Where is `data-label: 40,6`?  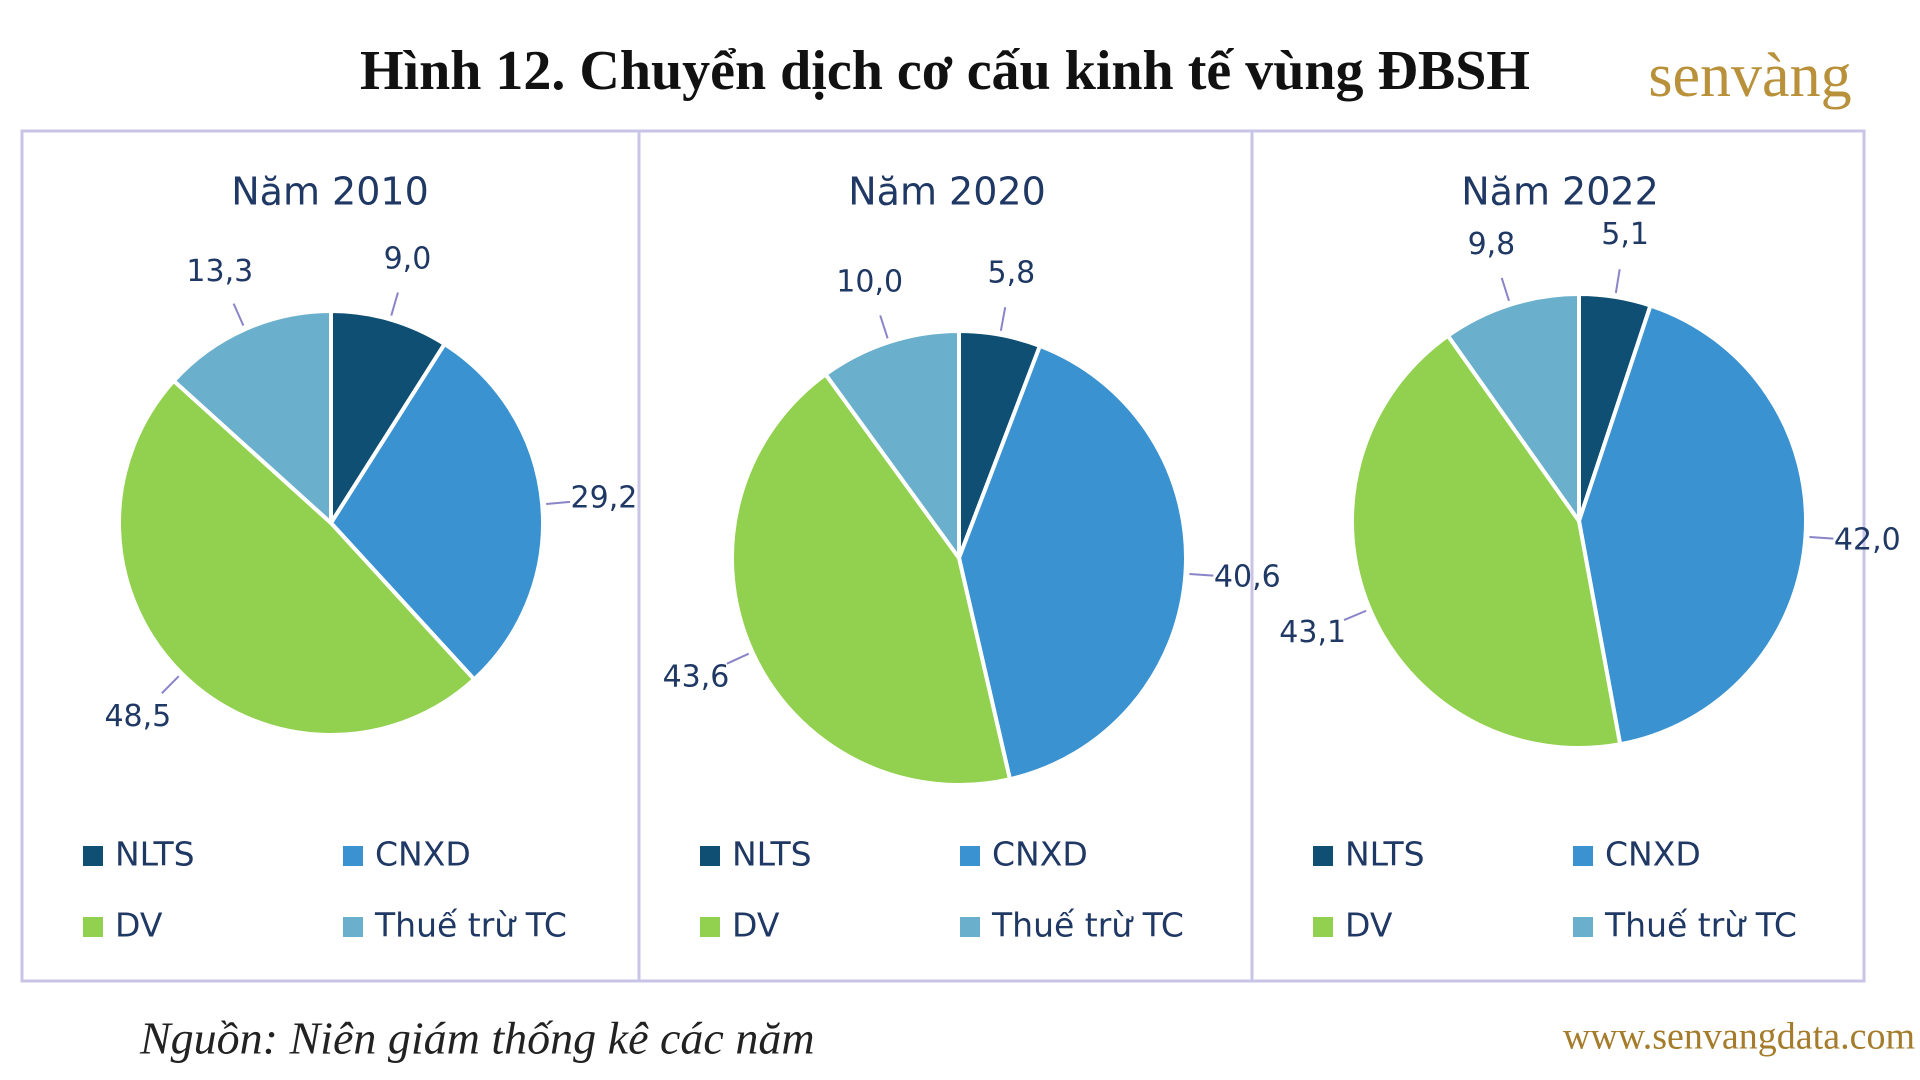 data-label: 40,6 is located at coordinates (1247, 576).